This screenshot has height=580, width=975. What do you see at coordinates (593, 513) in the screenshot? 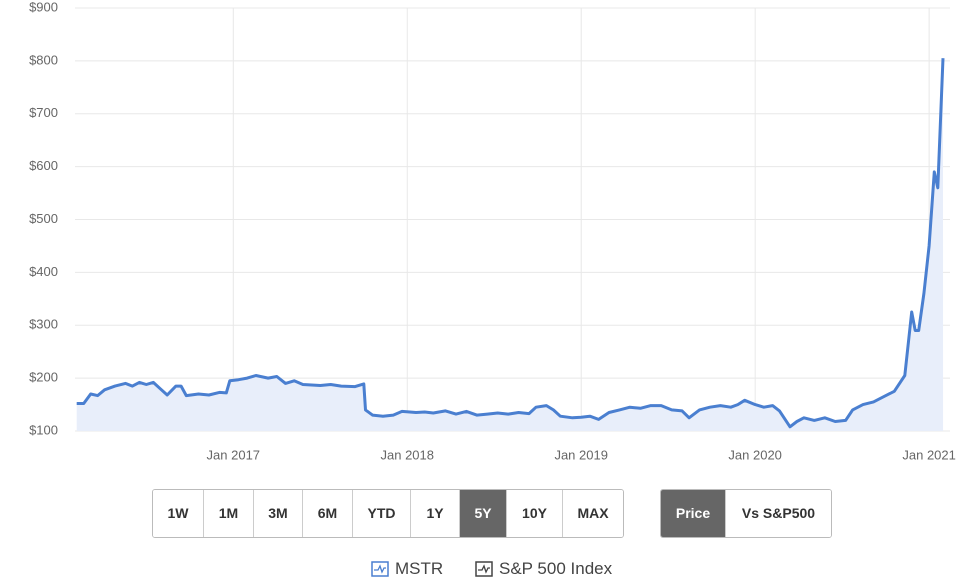
I see `button: MAX` at bounding box center [593, 513].